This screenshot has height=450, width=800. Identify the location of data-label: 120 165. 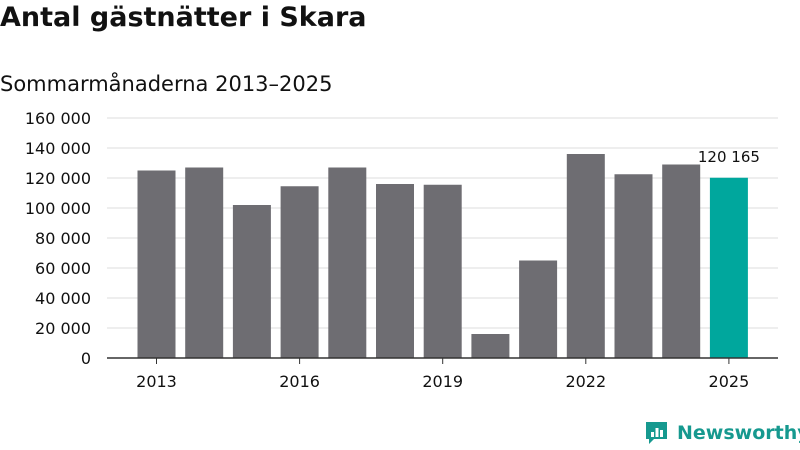
(729, 157).